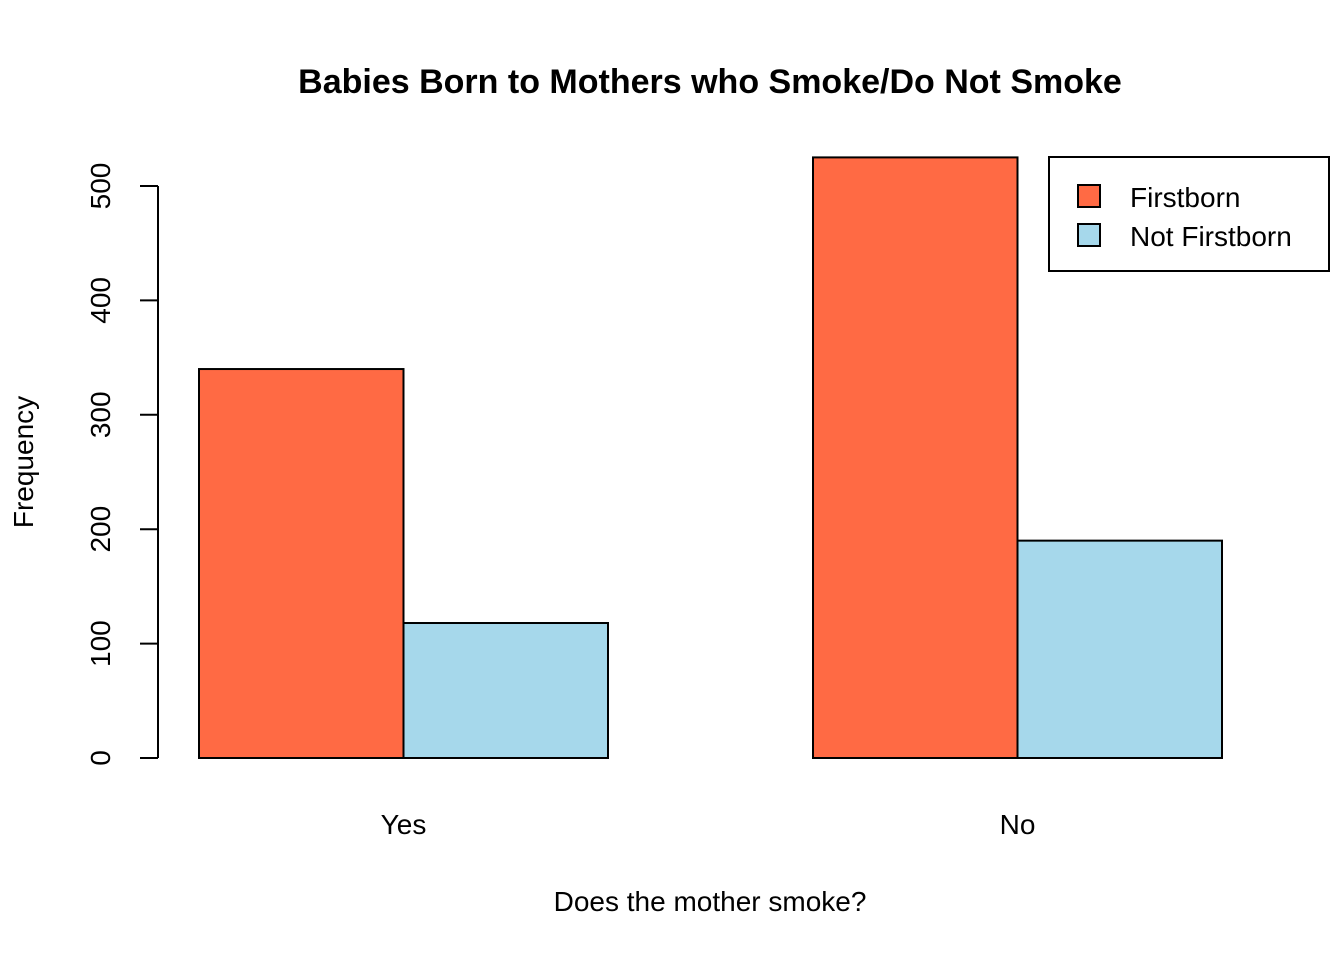 This screenshot has height=960, width=1344. I want to click on x-tick-label-yes: Yes, so click(404, 824).